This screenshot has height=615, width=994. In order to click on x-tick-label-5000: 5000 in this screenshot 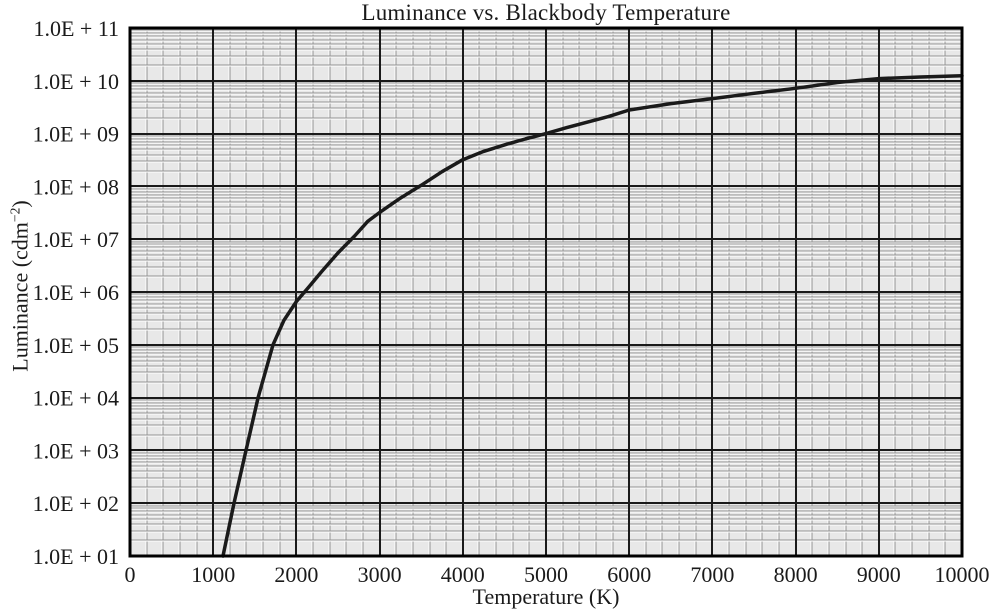, I will do `click(546, 574)`.